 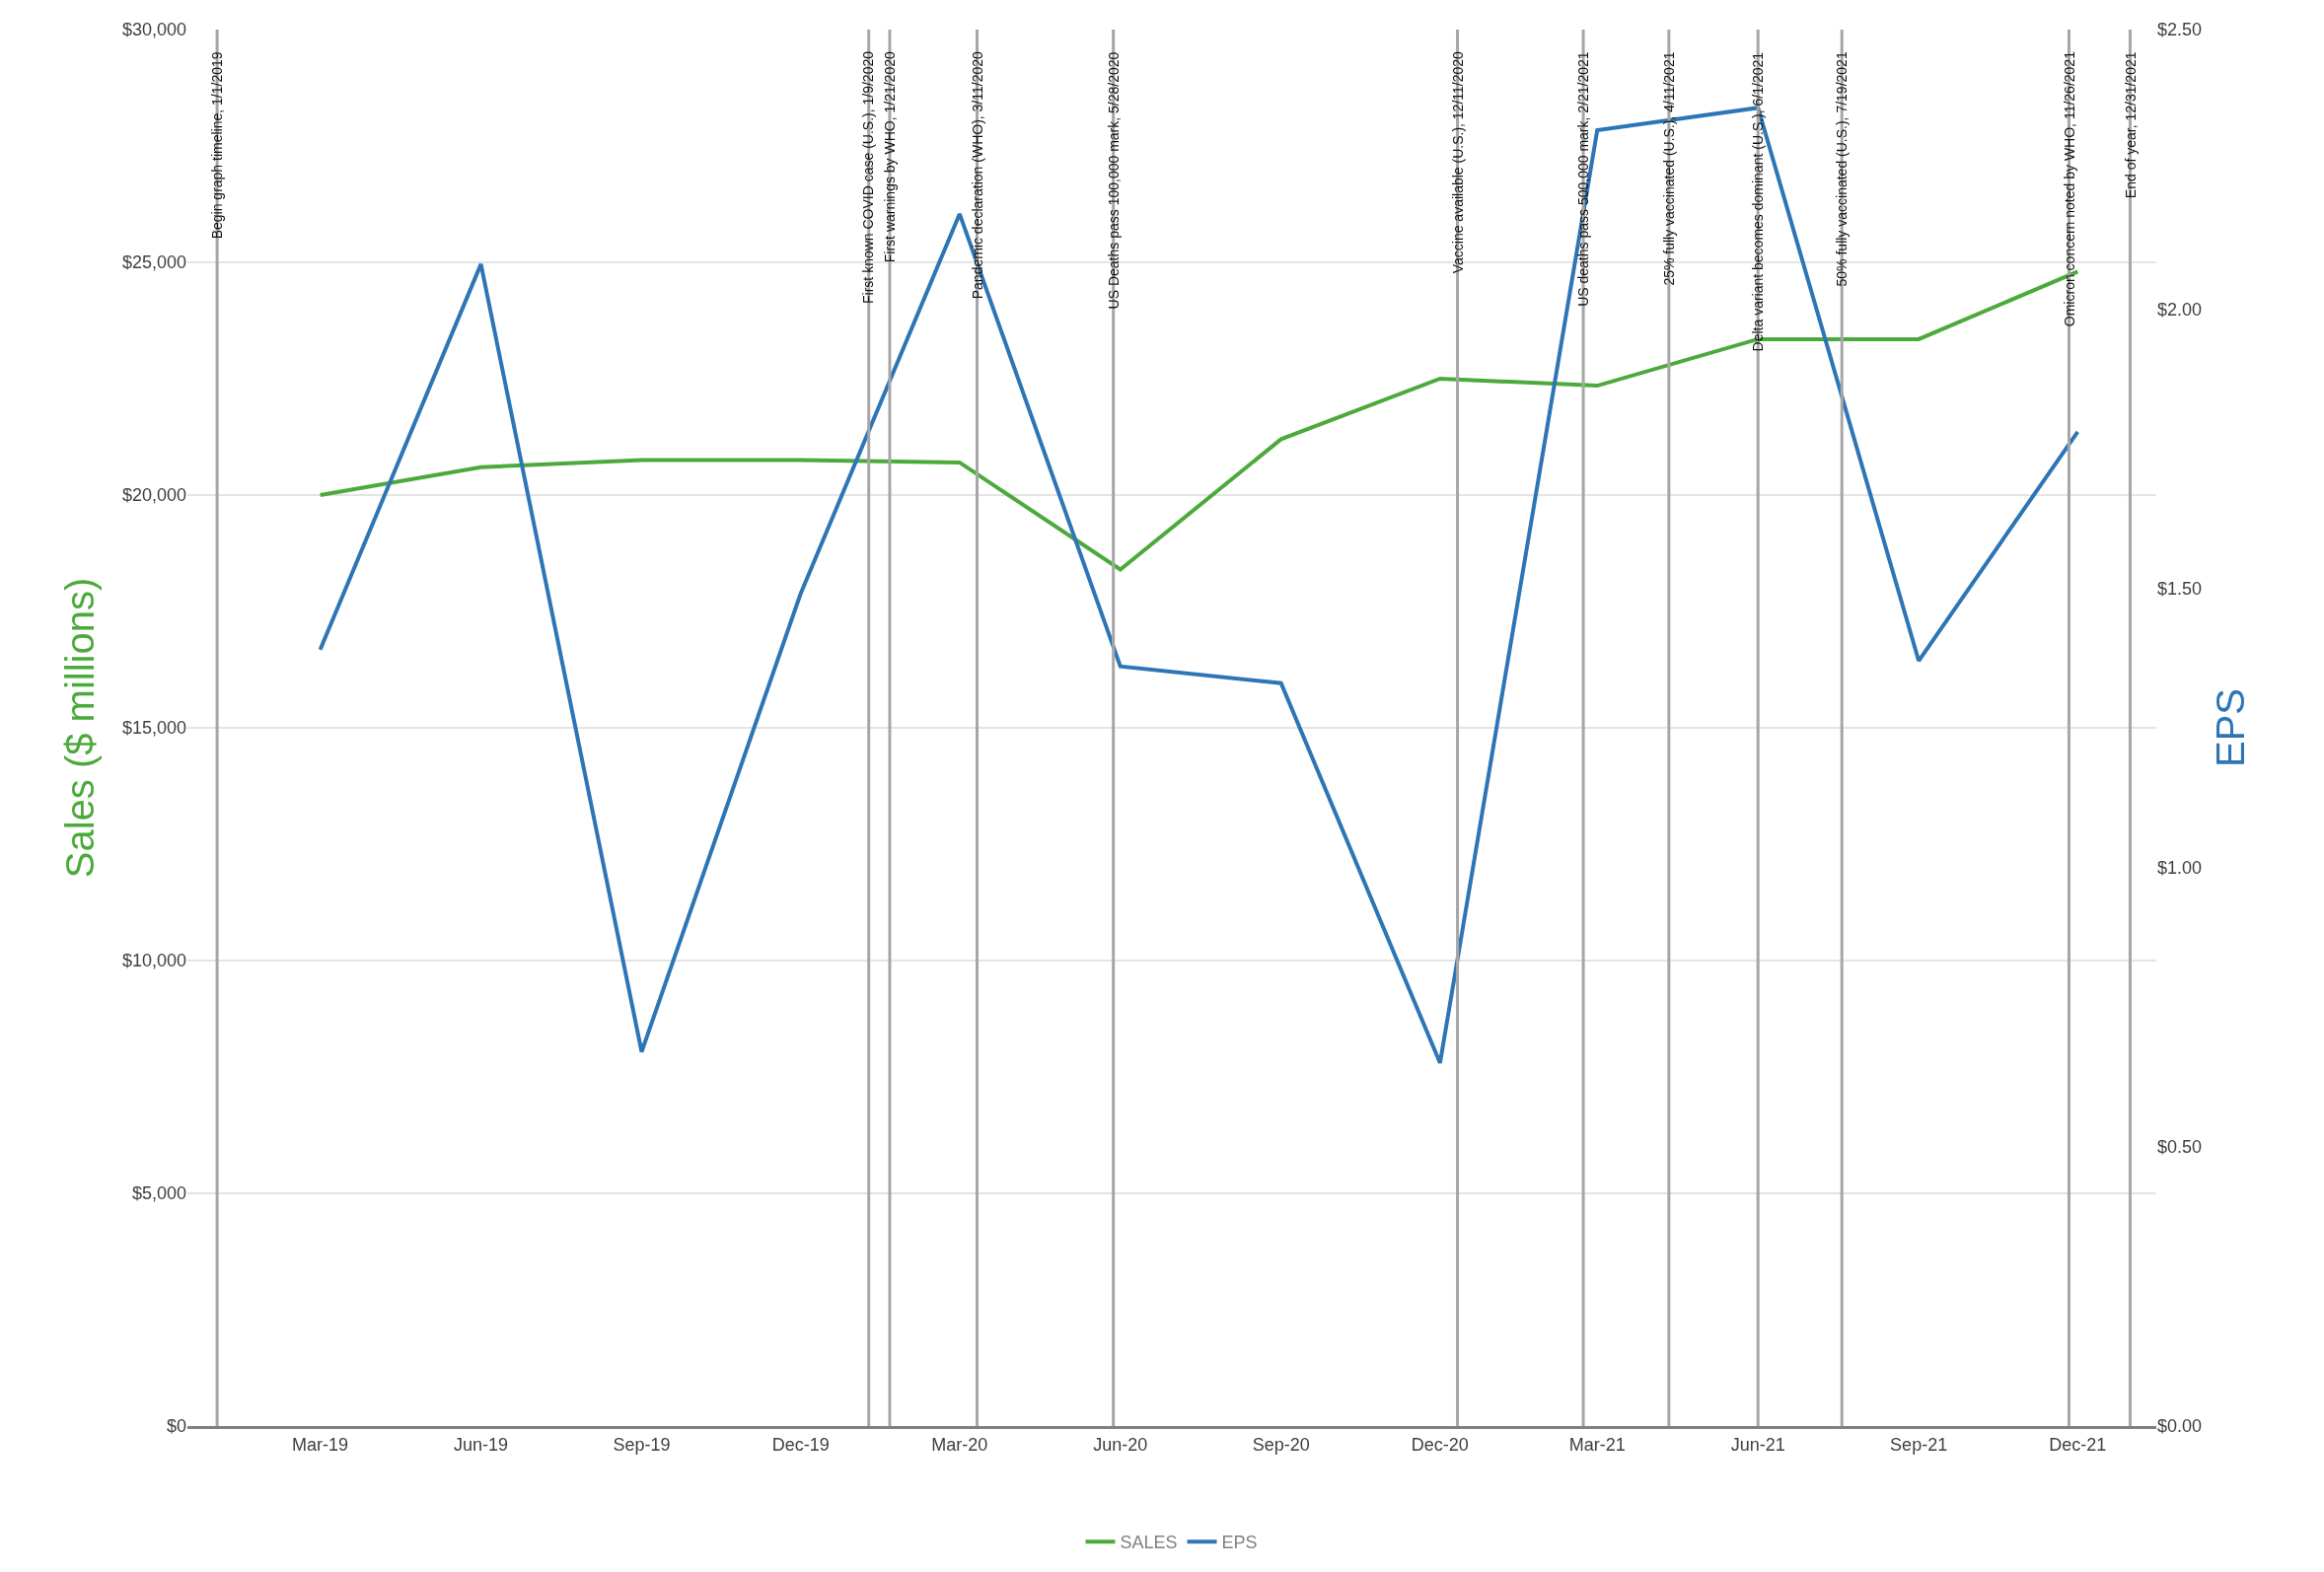 I want to click on y-axis-title: Sales ($ millions), so click(x=80, y=728).